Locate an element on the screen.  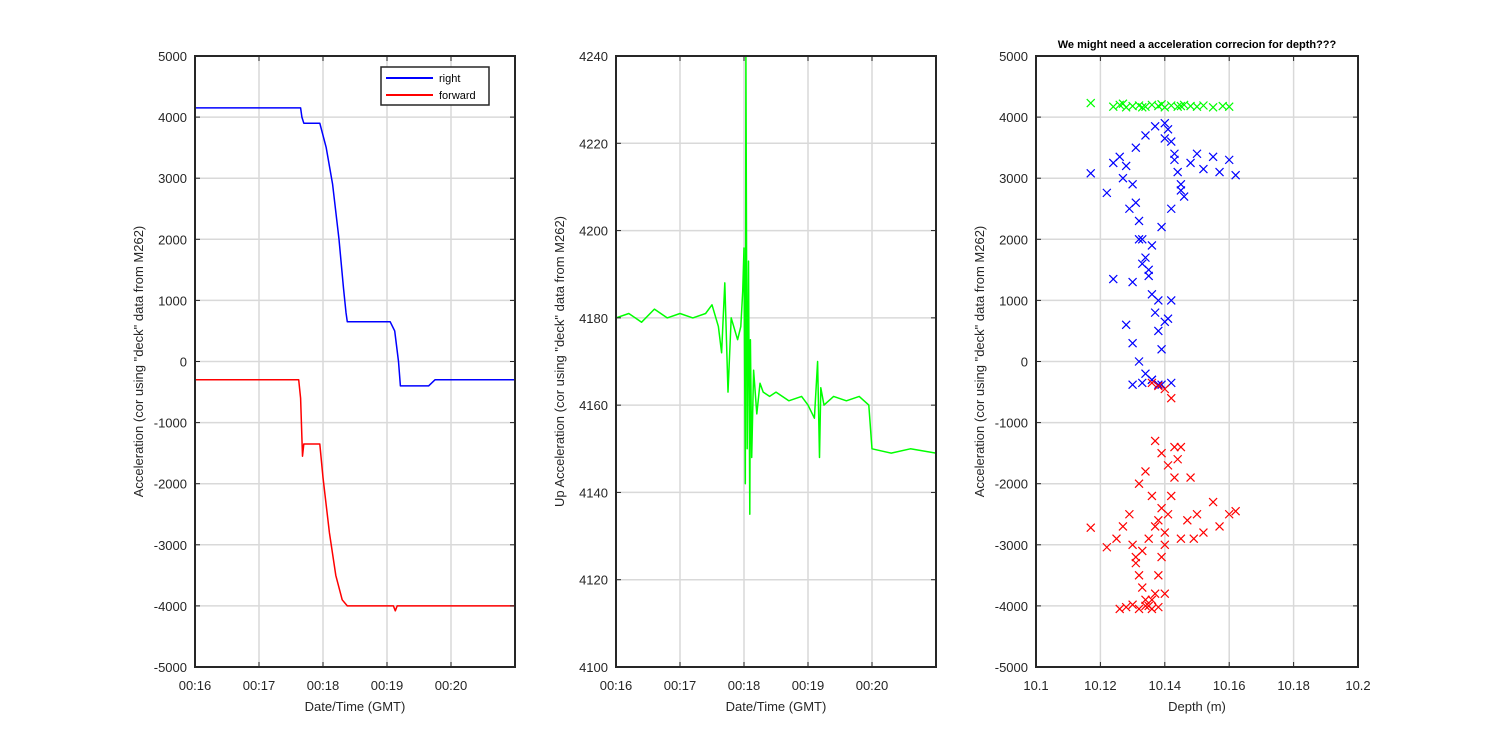
y-tick-label: 1000 is located at coordinates (172, 300).